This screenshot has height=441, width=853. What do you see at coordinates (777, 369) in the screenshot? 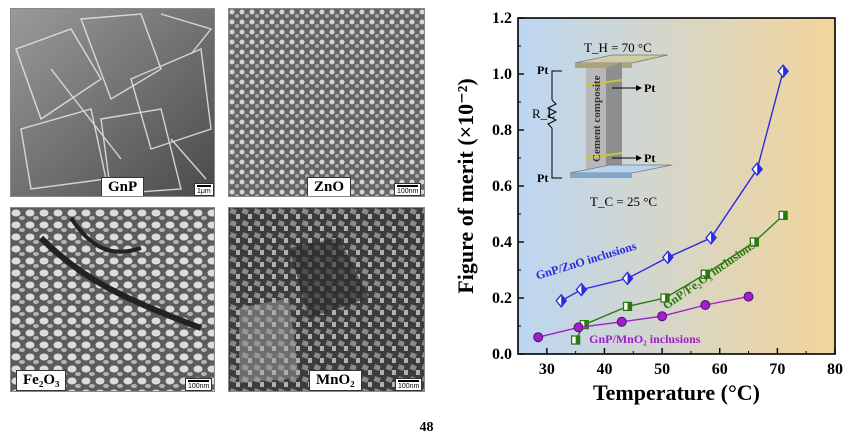
I see `x-tick-label: 70` at bounding box center [777, 369].